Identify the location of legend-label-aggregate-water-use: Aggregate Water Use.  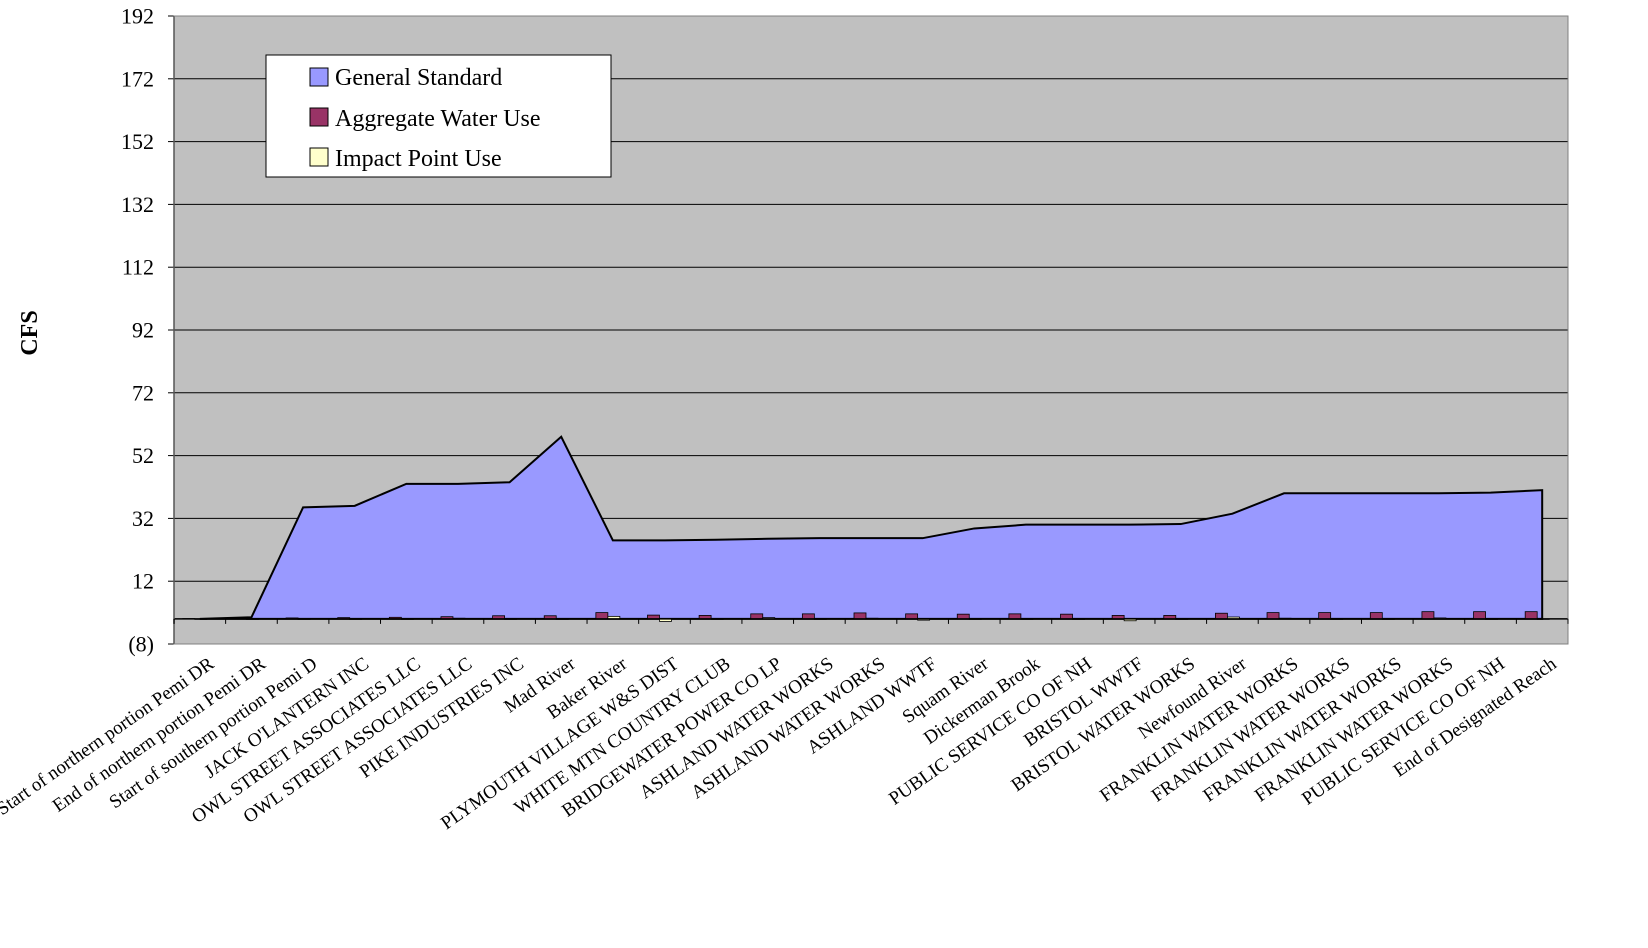
(438, 119).